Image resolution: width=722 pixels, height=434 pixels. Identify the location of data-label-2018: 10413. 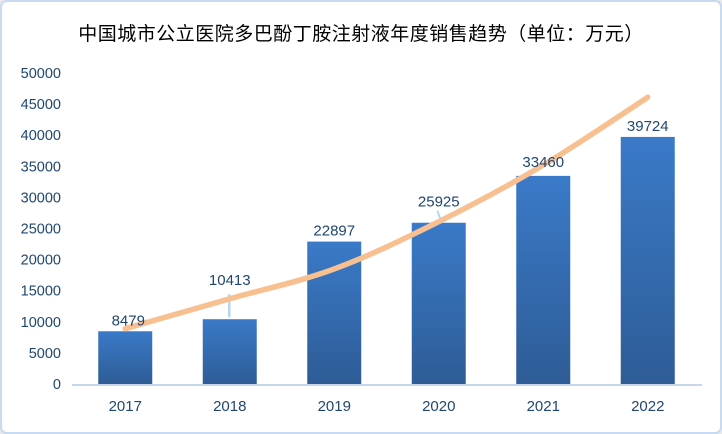
(230, 280).